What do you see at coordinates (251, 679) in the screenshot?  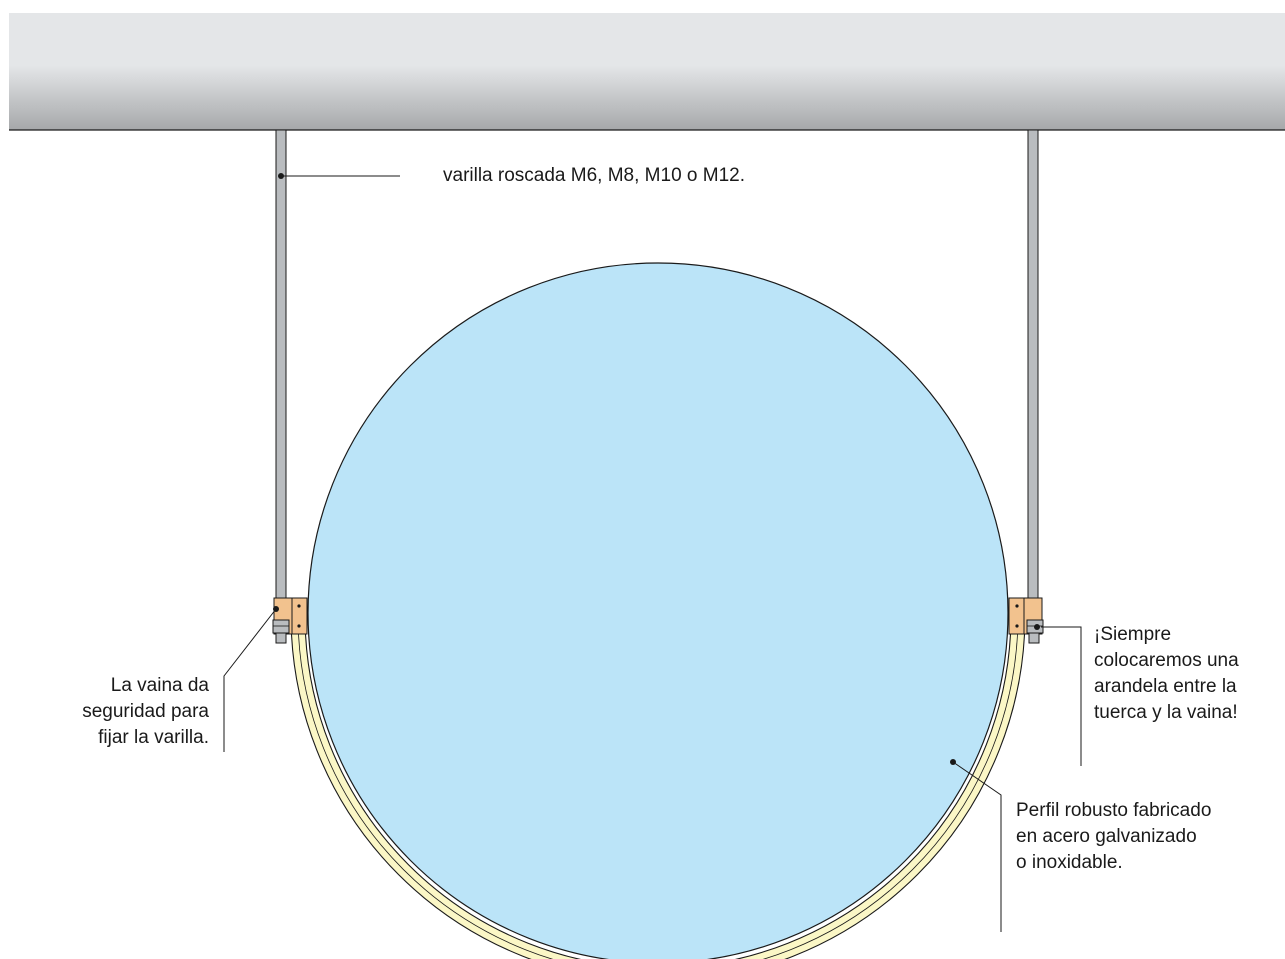 I see `leader-sleeve` at bounding box center [251, 679].